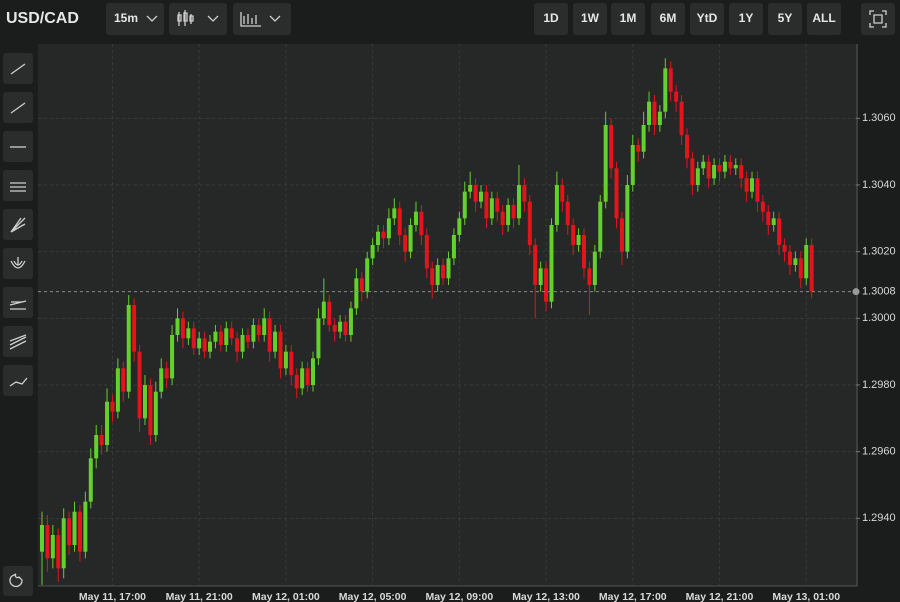 The image size is (900, 602). I want to click on interval: 15m, so click(126, 18).